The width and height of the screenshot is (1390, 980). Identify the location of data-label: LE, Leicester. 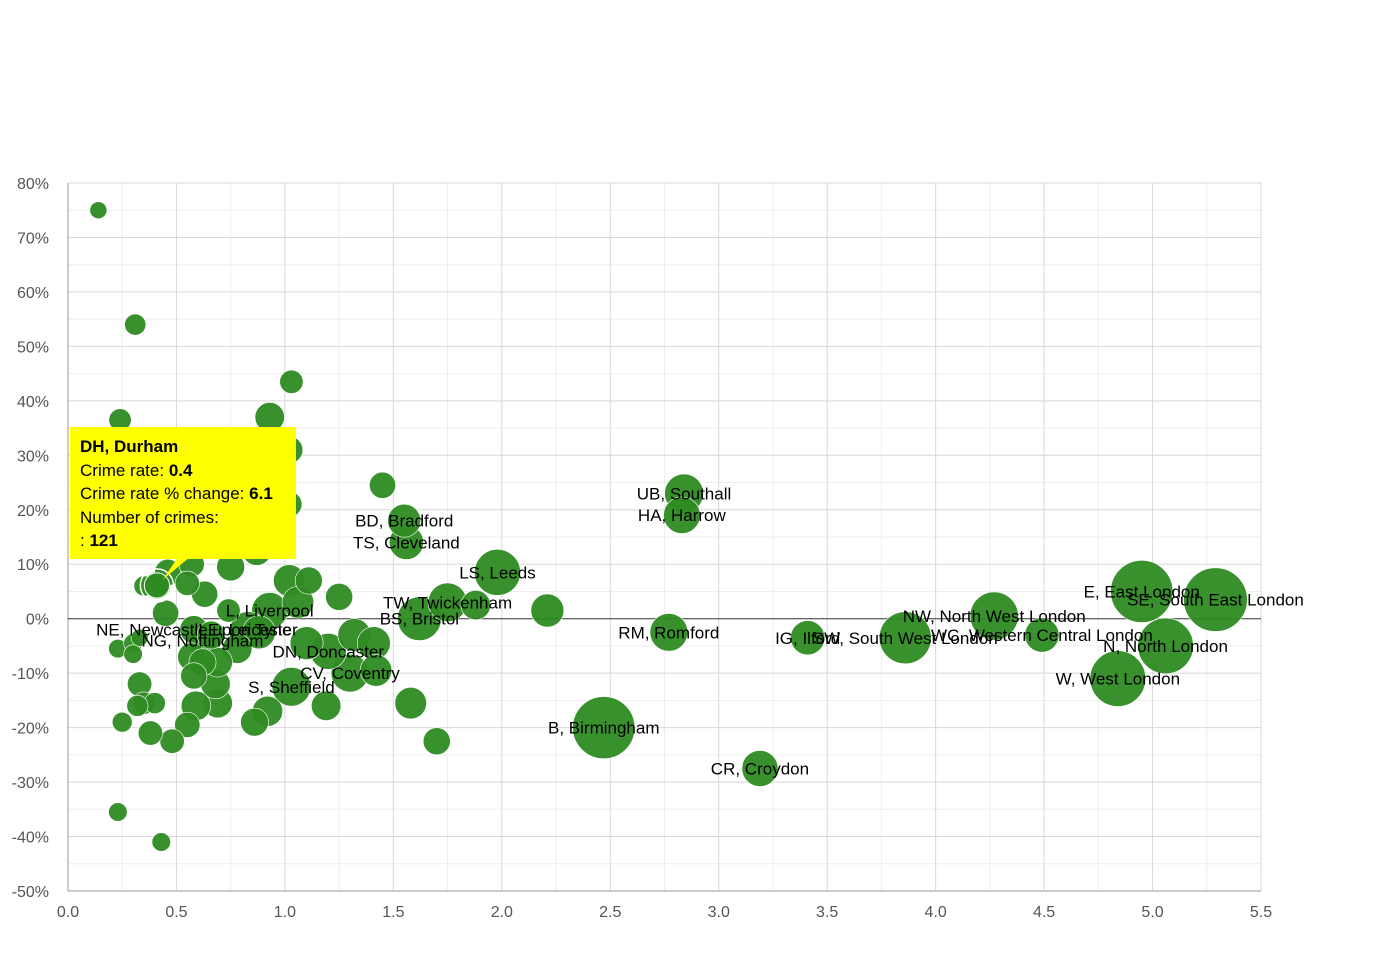
(248, 630).